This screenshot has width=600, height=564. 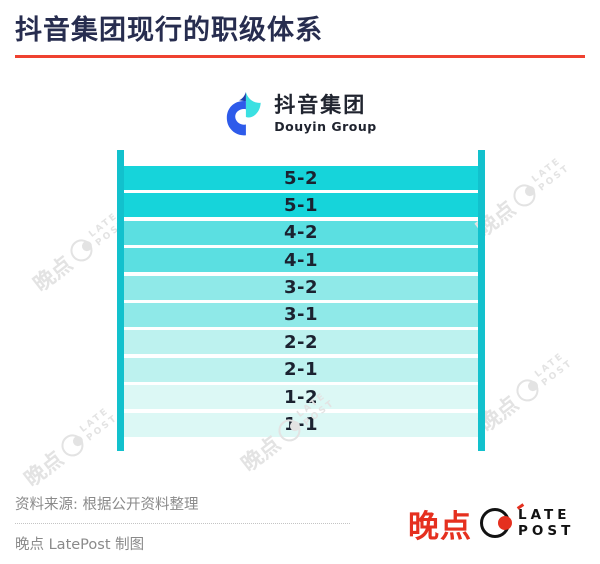 I want to click on rung-label: 3-2, so click(x=301, y=288).